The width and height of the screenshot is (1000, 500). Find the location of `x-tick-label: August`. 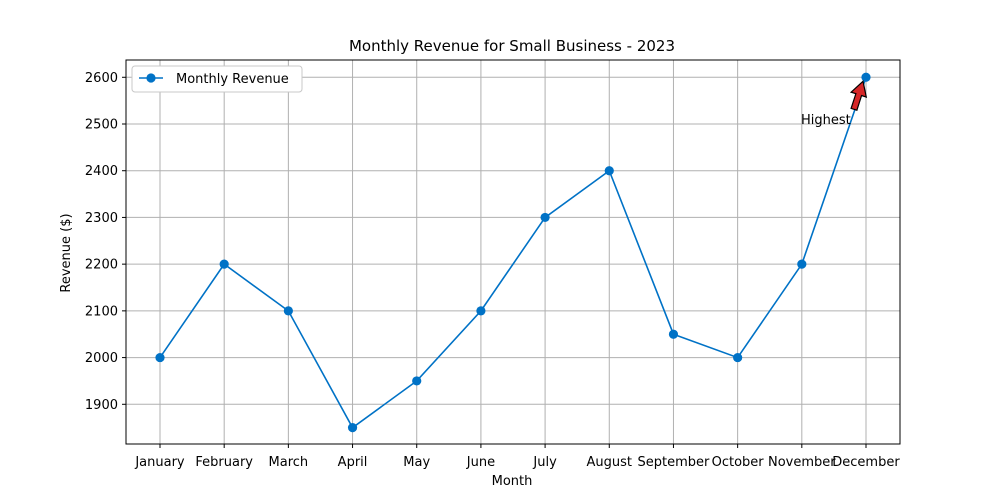

x-tick-label: August is located at coordinates (610, 462).